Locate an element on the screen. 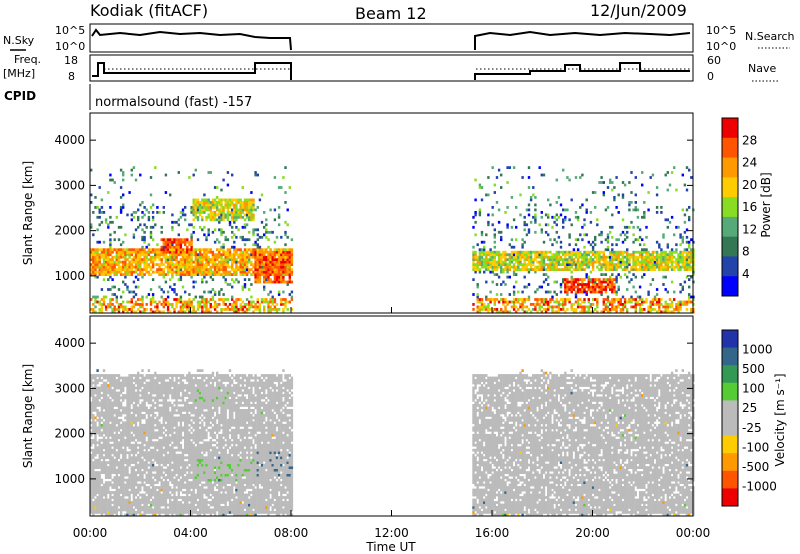 The width and height of the screenshot is (800, 554). power-colorbar-tick: 4 is located at coordinates (746, 274).